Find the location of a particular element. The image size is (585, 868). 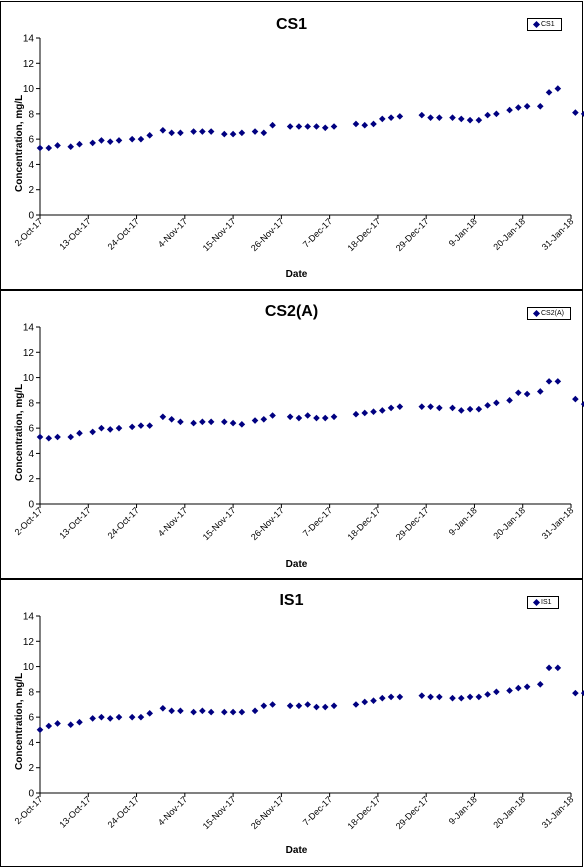

legend: CS1 is located at coordinates (544, 24).